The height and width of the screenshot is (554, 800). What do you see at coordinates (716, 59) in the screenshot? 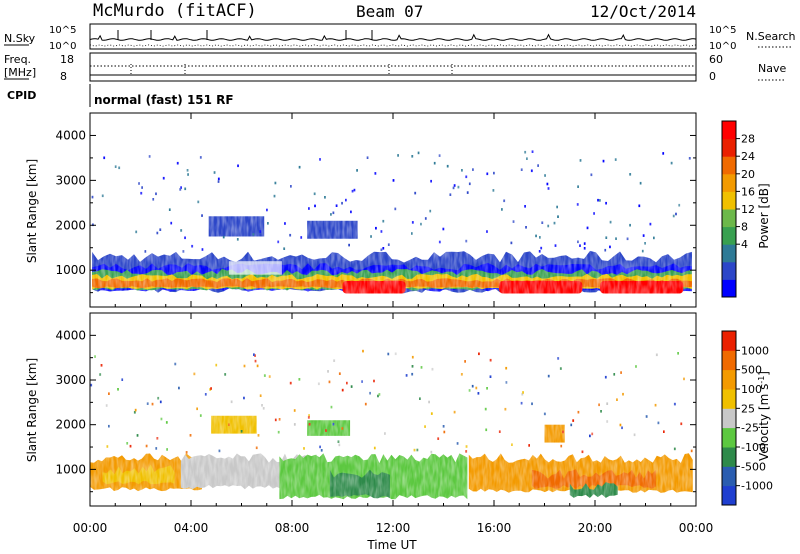
I see `nave-tick-high: 60` at bounding box center [716, 59].